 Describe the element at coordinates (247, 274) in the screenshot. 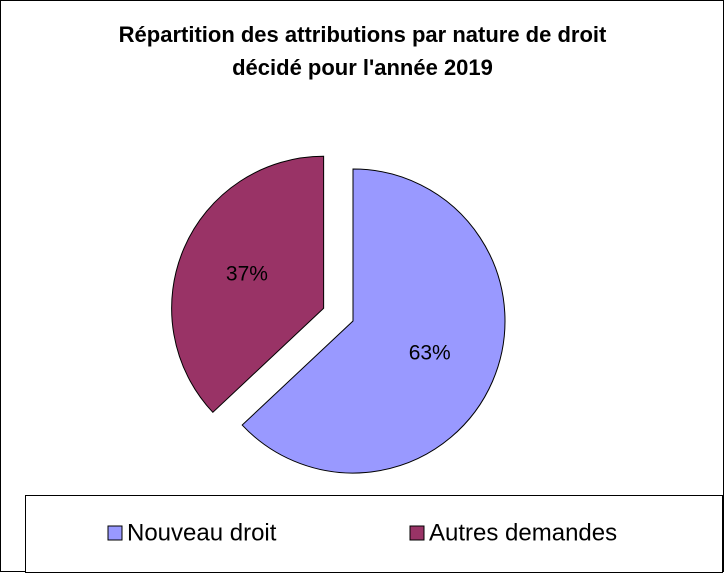

I see `data-label: 37%` at that location.